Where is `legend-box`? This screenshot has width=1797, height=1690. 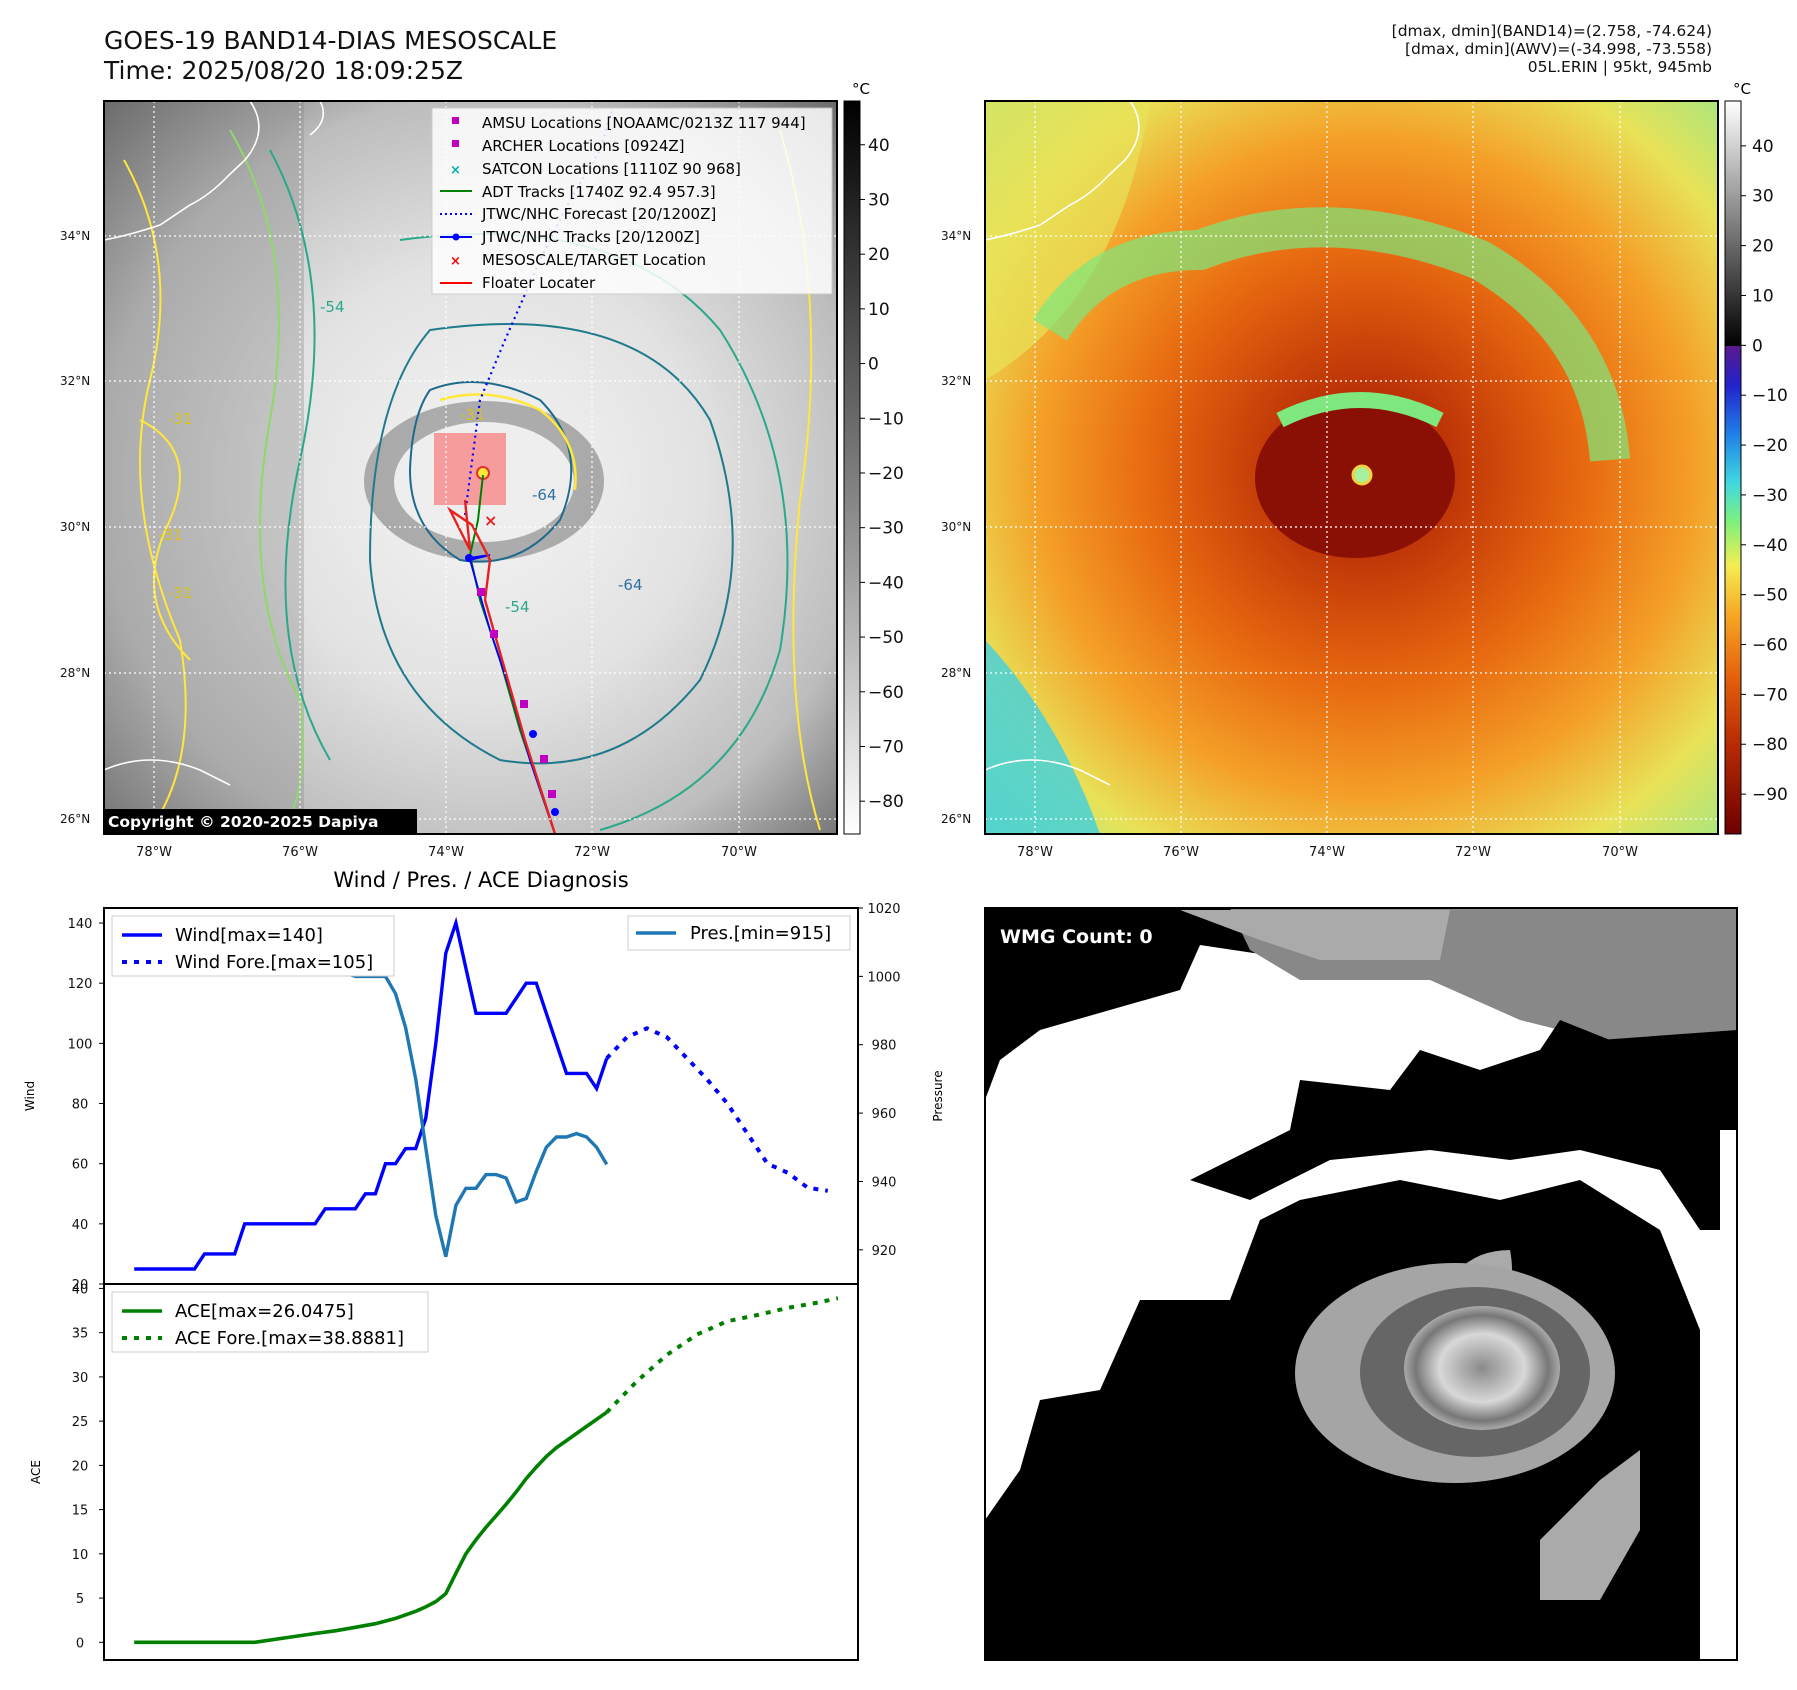
legend-box is located at coordinates (632, 201).